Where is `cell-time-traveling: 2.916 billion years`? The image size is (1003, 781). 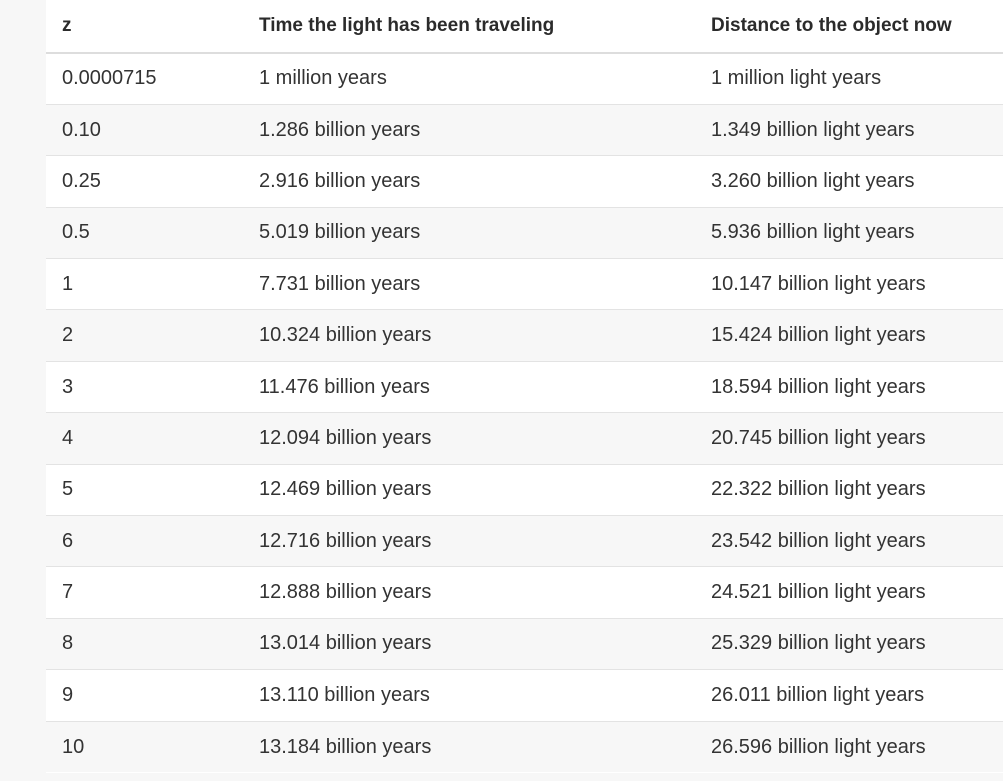
cell-time-traveling: 2.916 billion years is located at coordinates (340, 180).